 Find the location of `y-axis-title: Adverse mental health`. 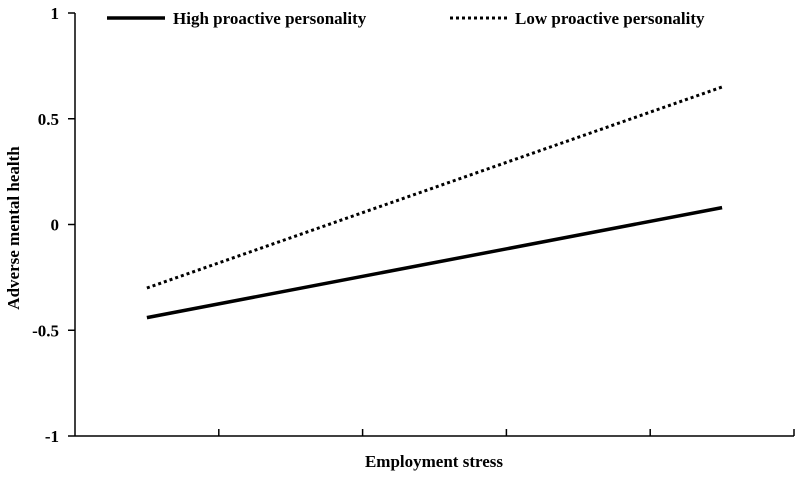

y-axis-title: Adverse mental health is located at coordinates (13, 228).